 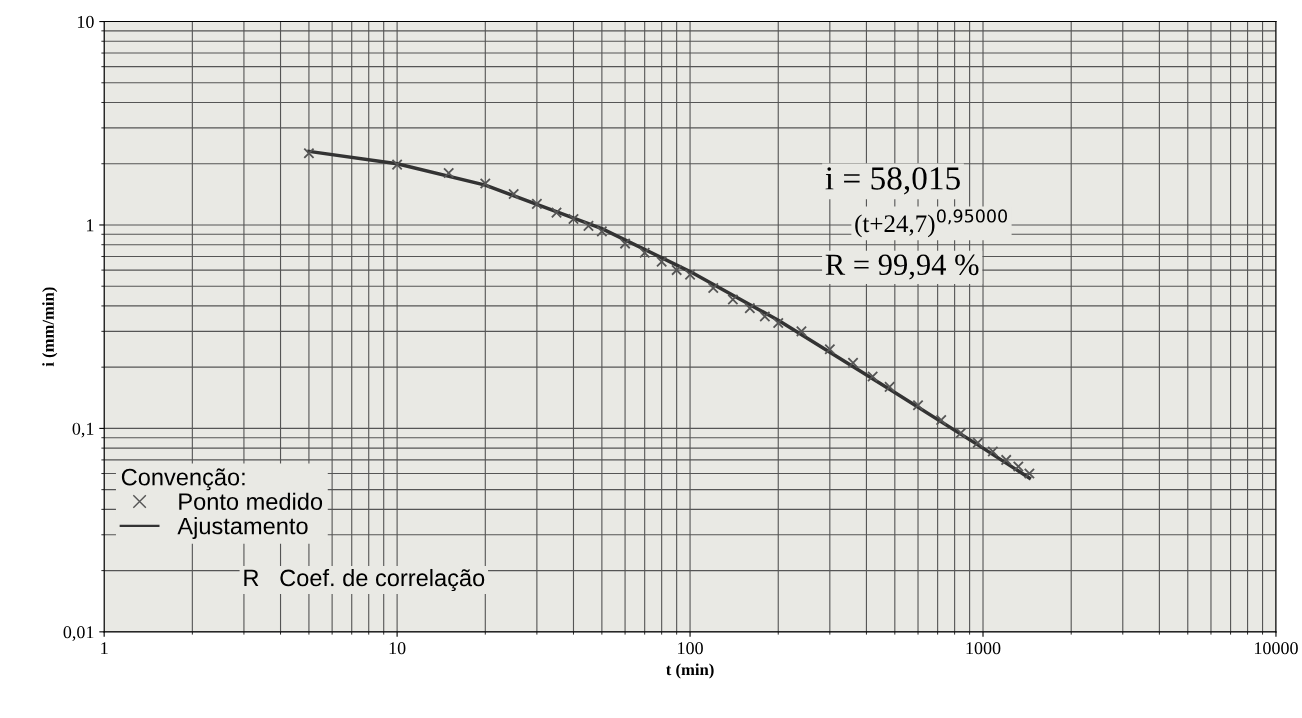 I want to click on annotation: R = 99,94 %, so click(x=902, y=267).